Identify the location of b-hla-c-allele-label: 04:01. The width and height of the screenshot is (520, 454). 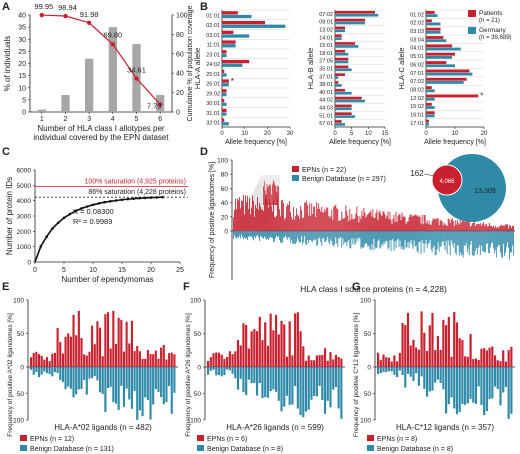
(417, 49).